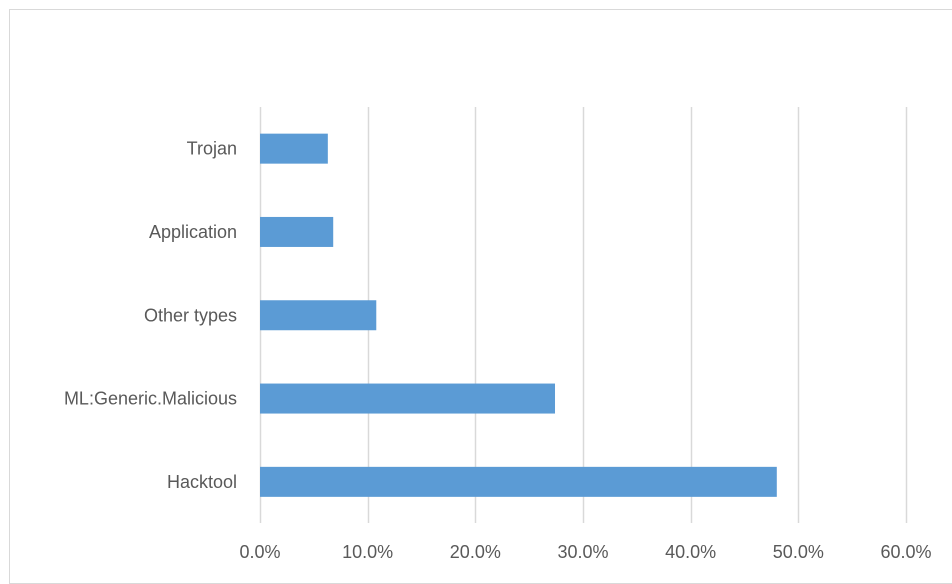 This screenshot has height=584, width=952. Describe the element at coordinates (190, 315) in the screenshot. I see `category-label: Other types` at that location.